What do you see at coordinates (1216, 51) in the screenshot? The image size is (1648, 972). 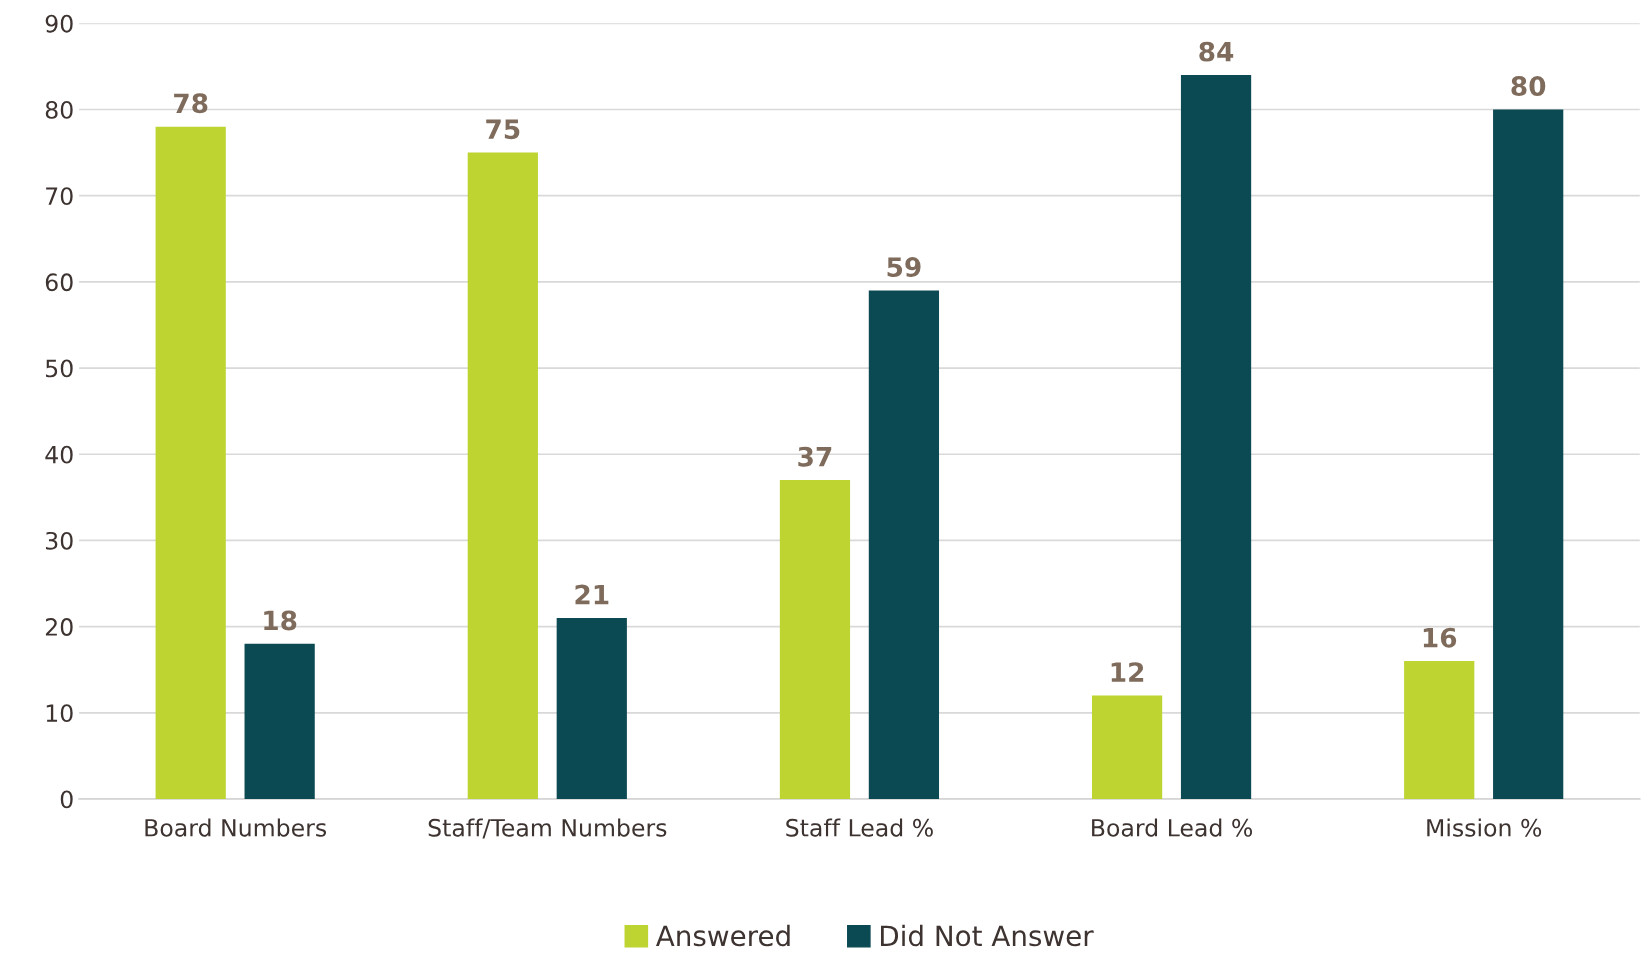 I see `data-label: 84` at bounding box center [1216, 51].